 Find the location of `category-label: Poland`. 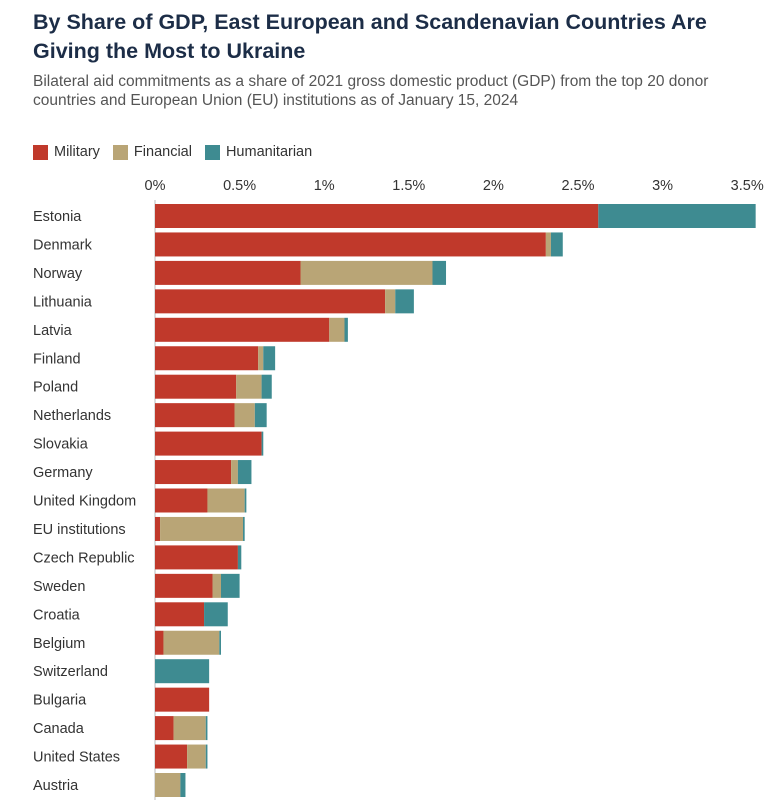

category-label: Poland is located at coordinates (55, 388).